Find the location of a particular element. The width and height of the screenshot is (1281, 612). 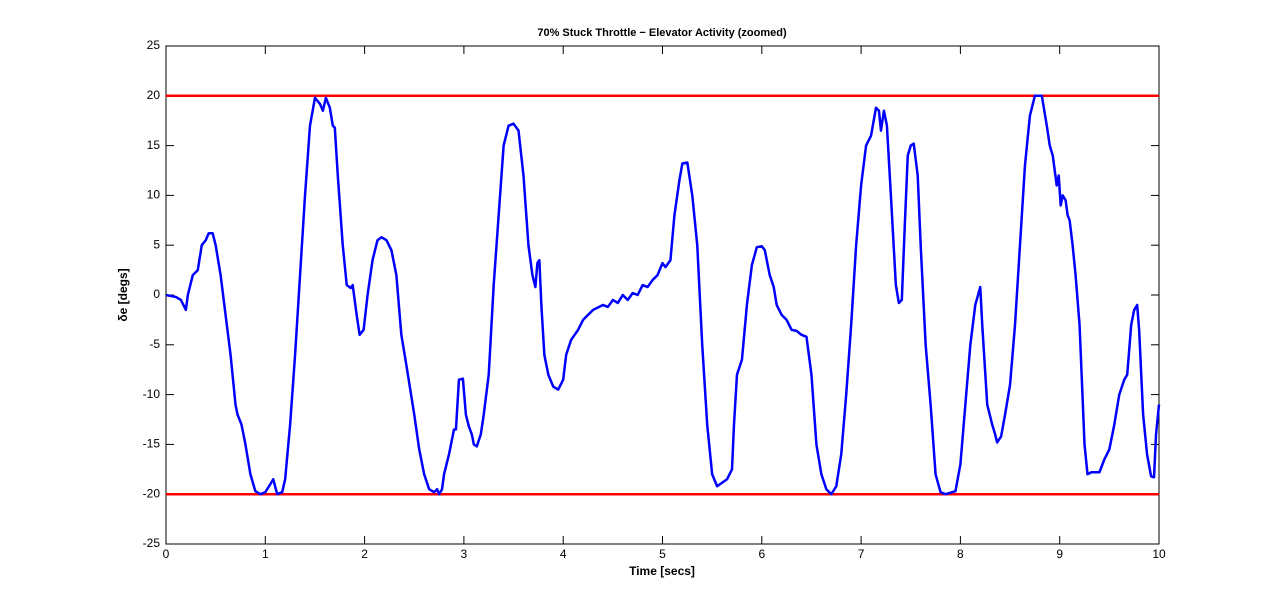

y-axis-label: δe [degs] is located at coordinates (123, 294).